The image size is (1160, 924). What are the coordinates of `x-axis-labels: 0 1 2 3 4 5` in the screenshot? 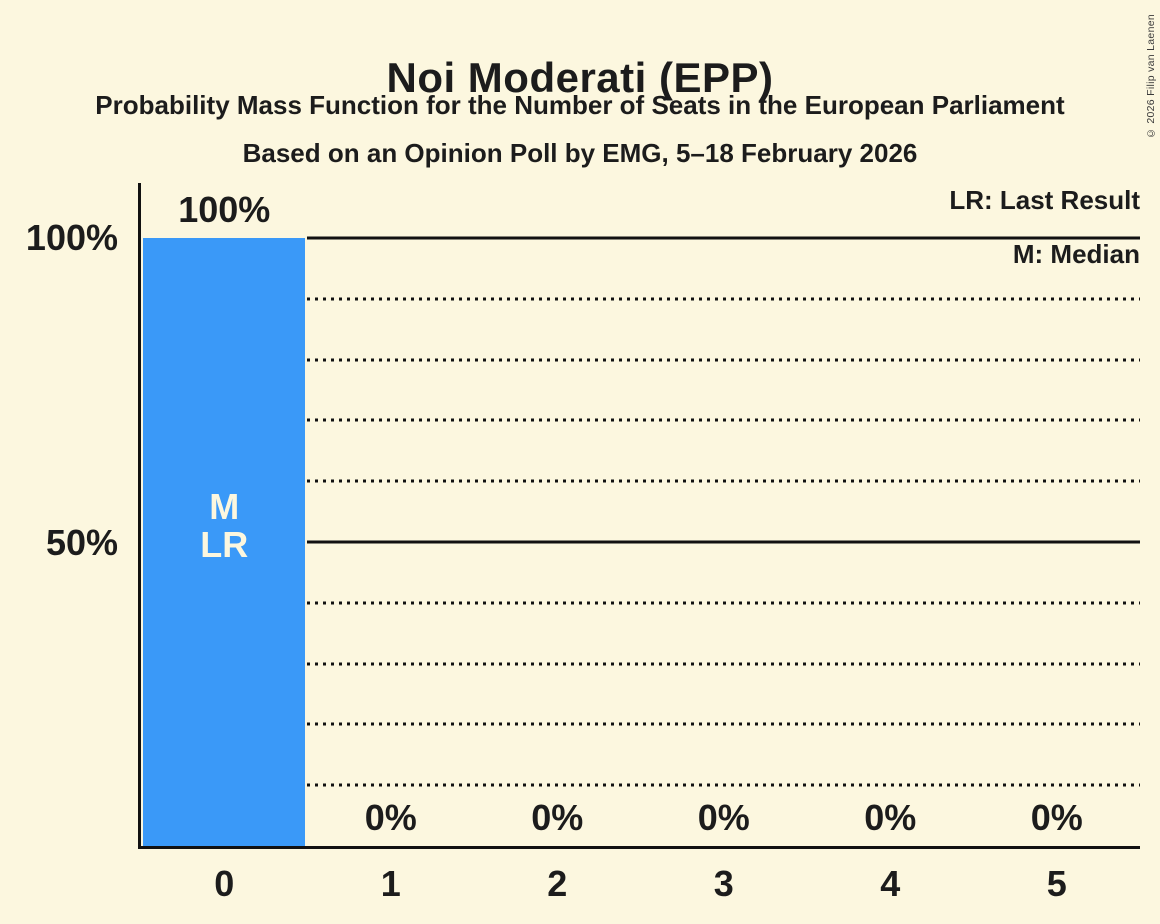 It's located at (640, 884).